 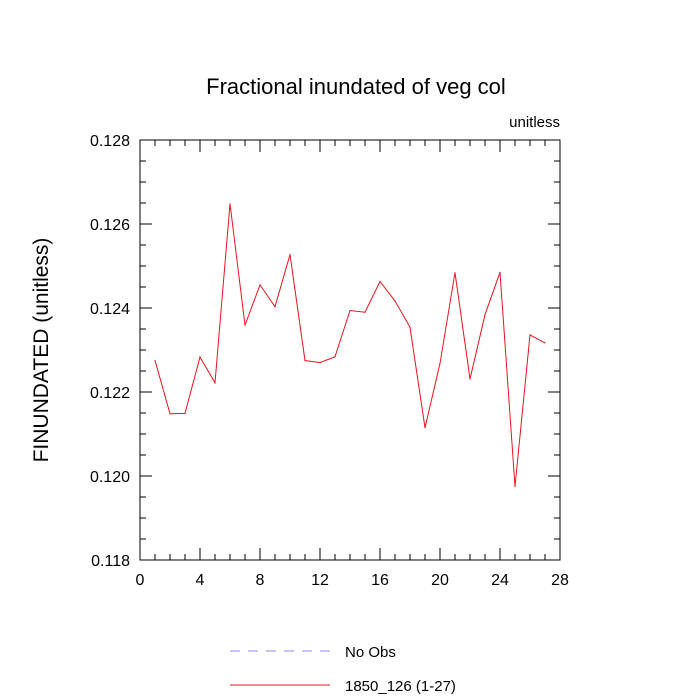 What do you see at coordinates (560, 580) in the screenshot?
I see `x-tick-label: 28` at bounding box center [560, 580].